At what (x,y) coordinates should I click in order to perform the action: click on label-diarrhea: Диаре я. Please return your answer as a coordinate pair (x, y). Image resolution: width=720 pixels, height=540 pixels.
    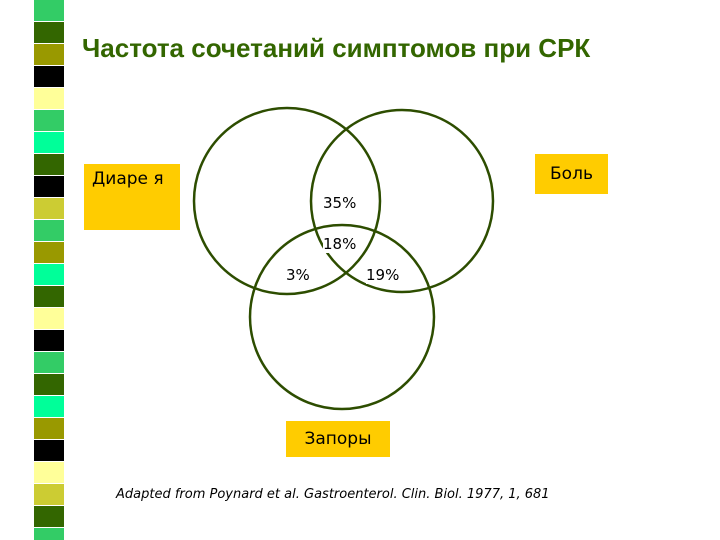
    Looking at the image, I should click on (132, 197).